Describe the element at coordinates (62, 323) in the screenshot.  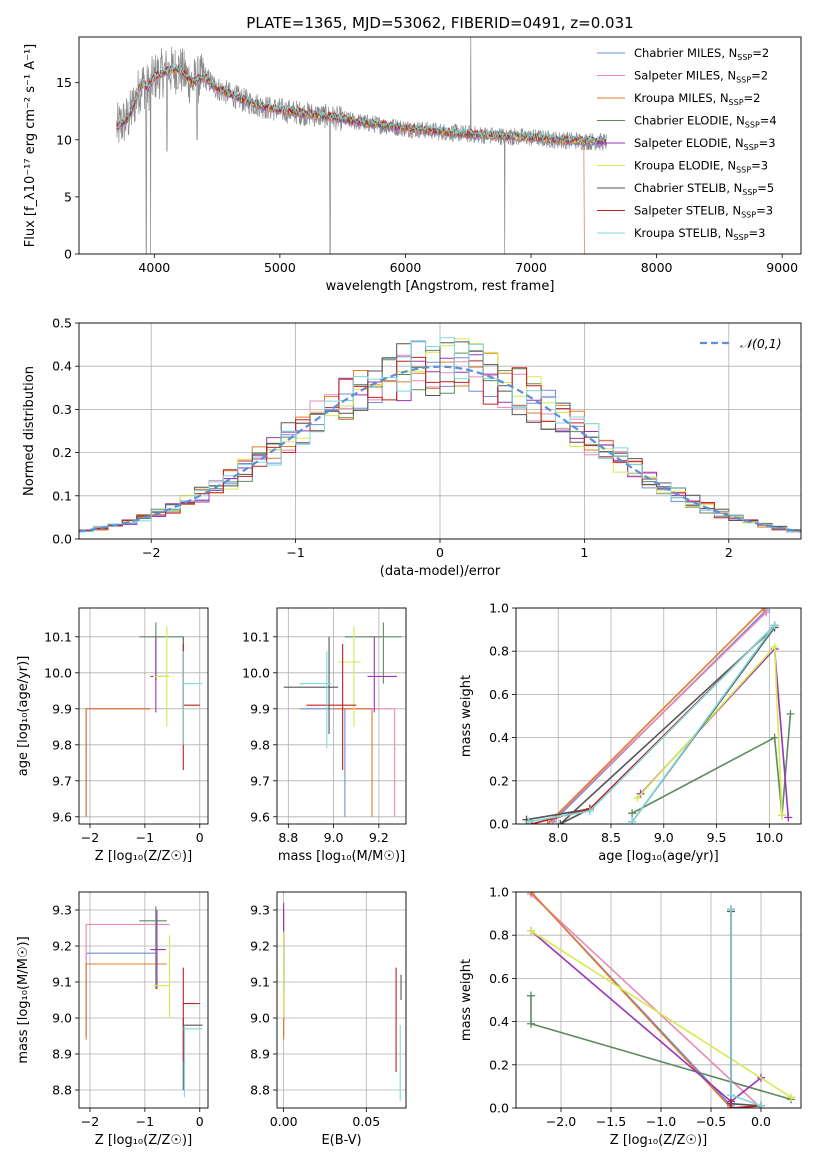
I see `y-tick-label: 0.5` at that location.